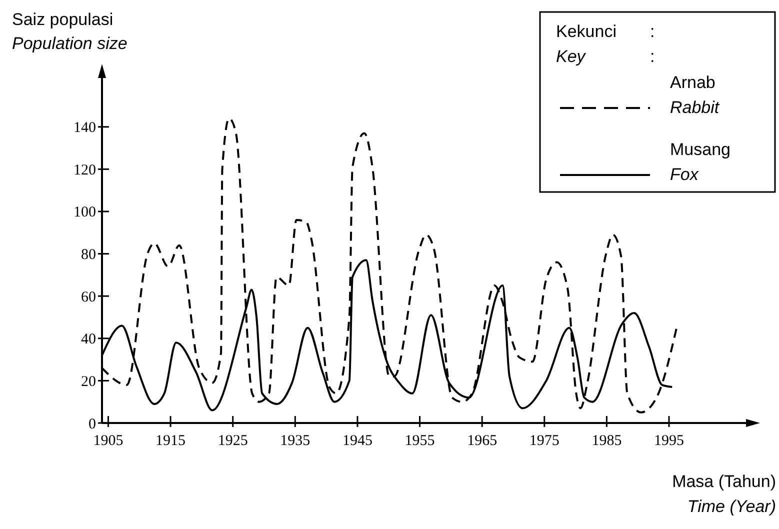 This screenshot has width=779, height=529. I want to click on x-axis-title: Masa (Tahun) Time (Year), so click(724, 494).